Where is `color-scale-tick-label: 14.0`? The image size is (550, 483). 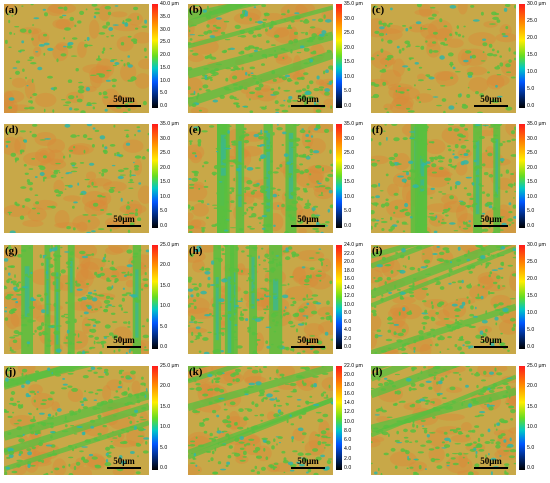 color-scale-tick-label: 14.0 is located at coordinates (349, 403).